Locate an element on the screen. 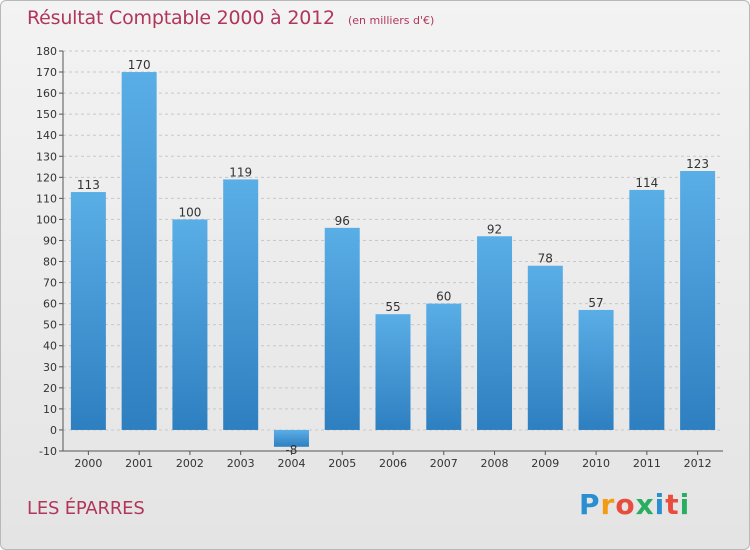 The width and height of the screenshot is (750, 550). x-tick-label: 2000 is located at coordinates (88, 463).